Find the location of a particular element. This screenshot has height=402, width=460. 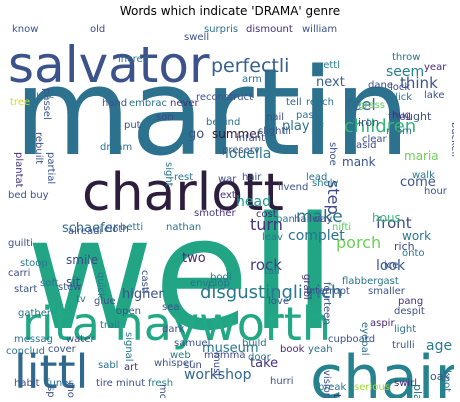

word-room: room is located at coordinates (399, 131).